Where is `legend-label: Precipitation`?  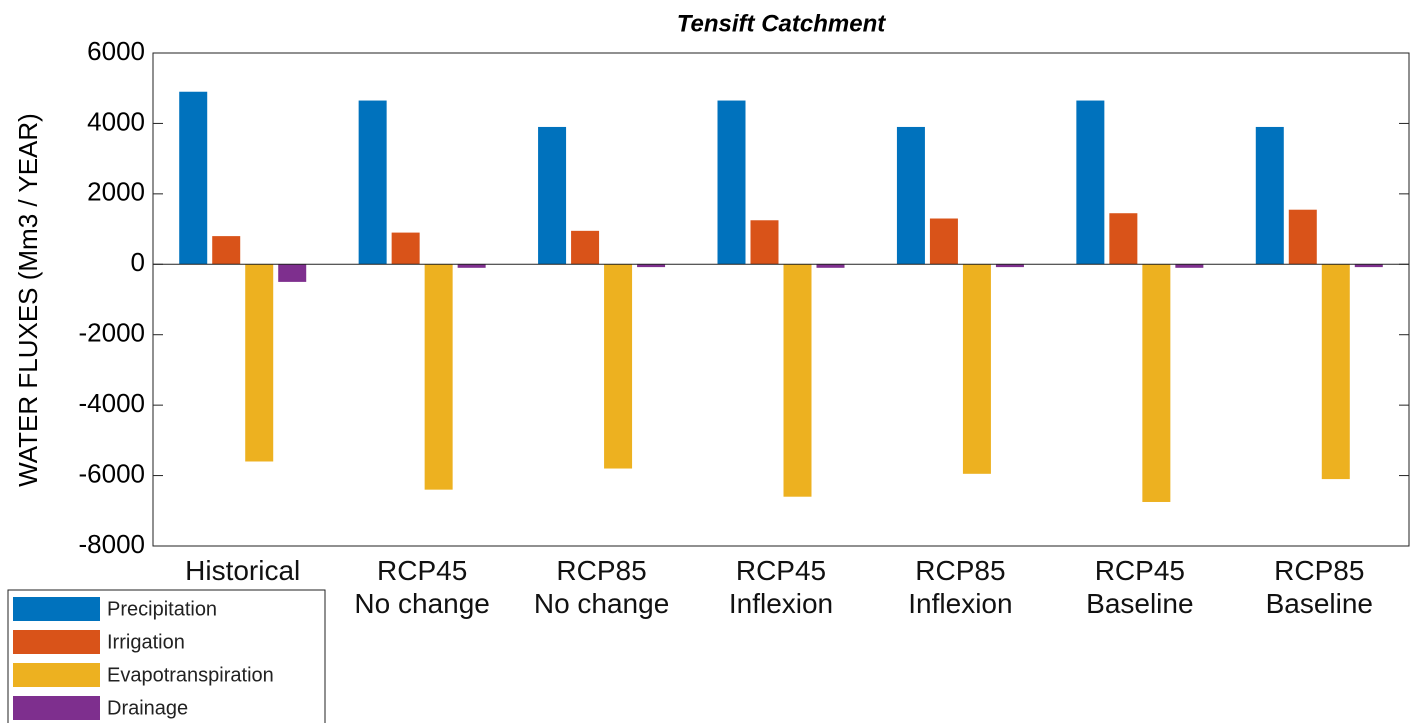 legend-label: Precipitation is located at coordinates (162, 609).